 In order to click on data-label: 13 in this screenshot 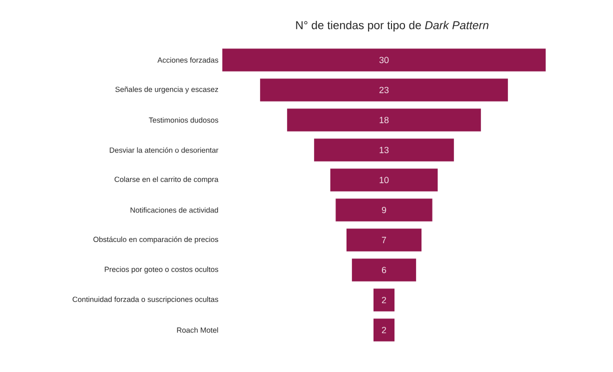, I will do `click(384, 150)`.